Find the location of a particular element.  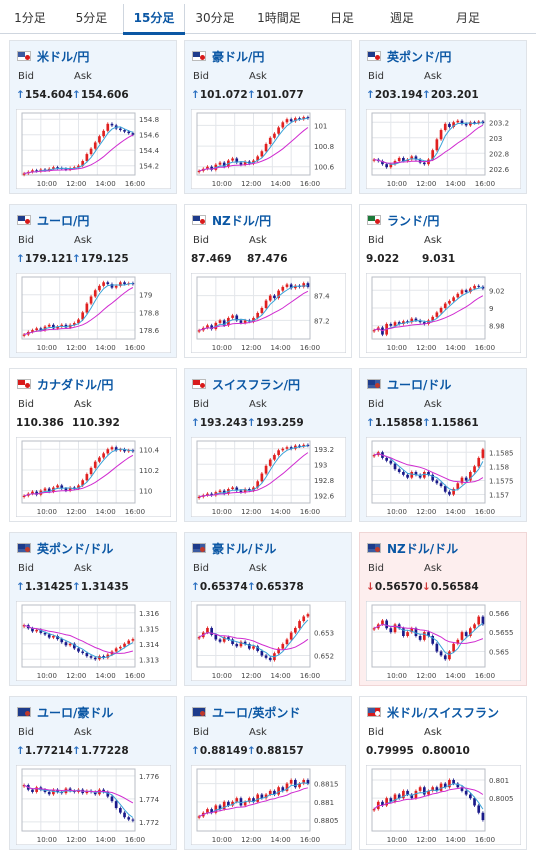

arrow-up-icon: ↑ is located at coordinates (195, 423).